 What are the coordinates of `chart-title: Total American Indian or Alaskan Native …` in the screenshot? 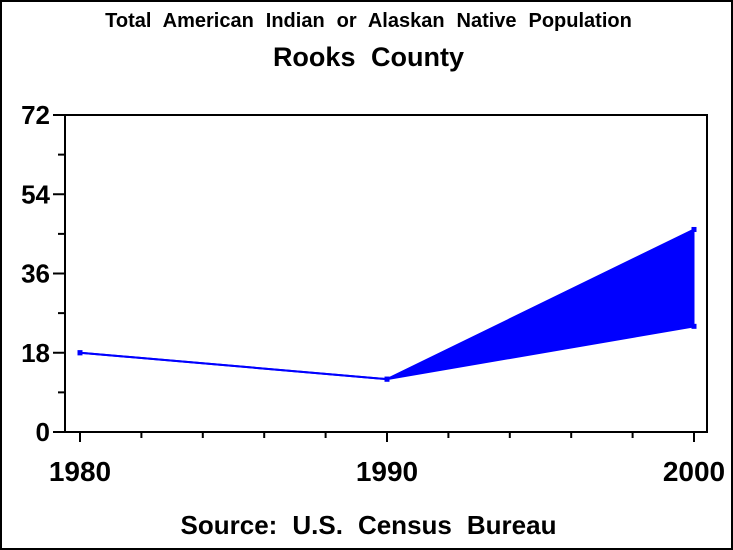 It's located at (368, 21).